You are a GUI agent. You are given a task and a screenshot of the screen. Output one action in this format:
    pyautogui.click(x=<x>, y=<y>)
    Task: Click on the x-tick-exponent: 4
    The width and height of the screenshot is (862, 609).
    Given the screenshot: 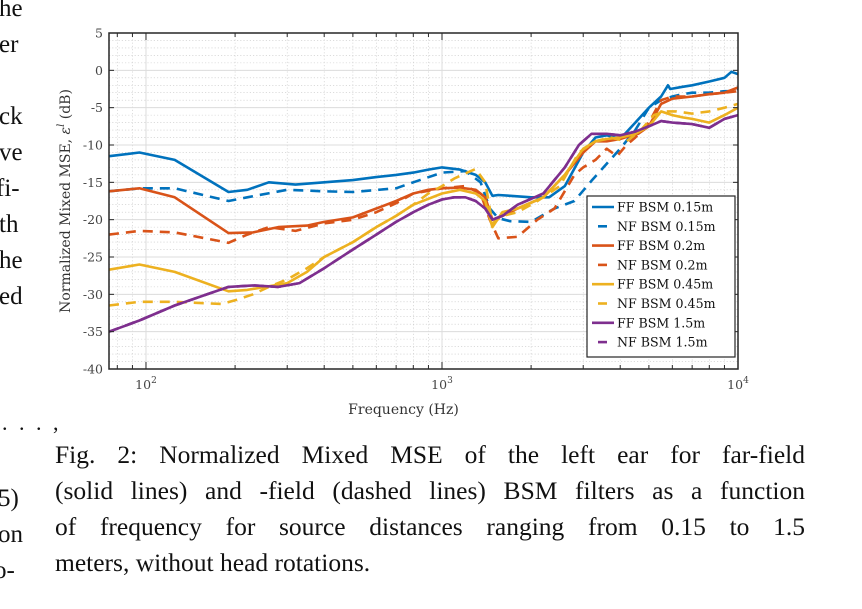 What is the action you would take?
    pyautogui.click(x=746, y=381)
    